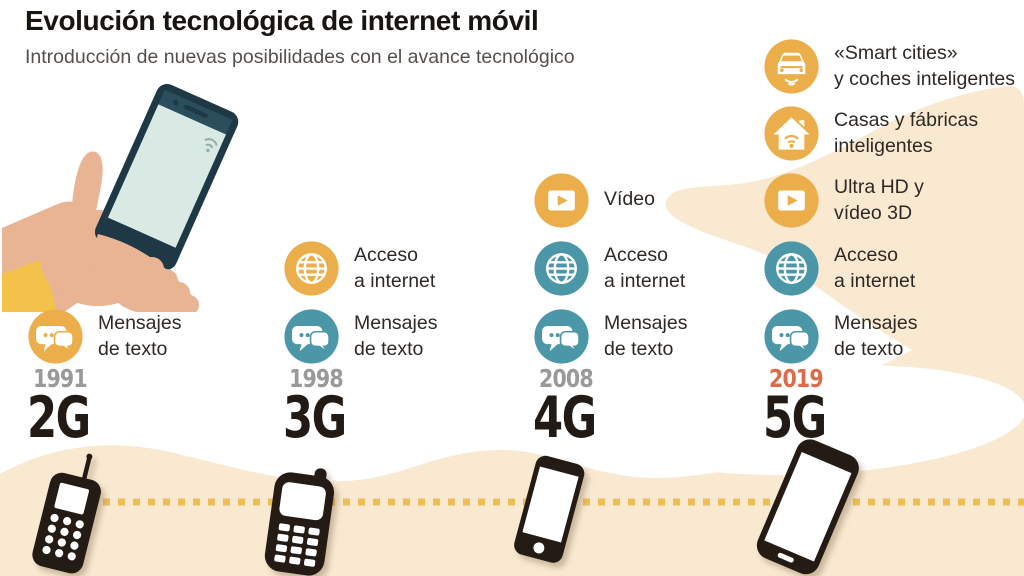 The height and width of the screenshot is (576, 1024). What do you see at coordinates (896, 53) in the screenshot?
I see `feature-label: «Smart cities»` at bounding box center [896, 53].